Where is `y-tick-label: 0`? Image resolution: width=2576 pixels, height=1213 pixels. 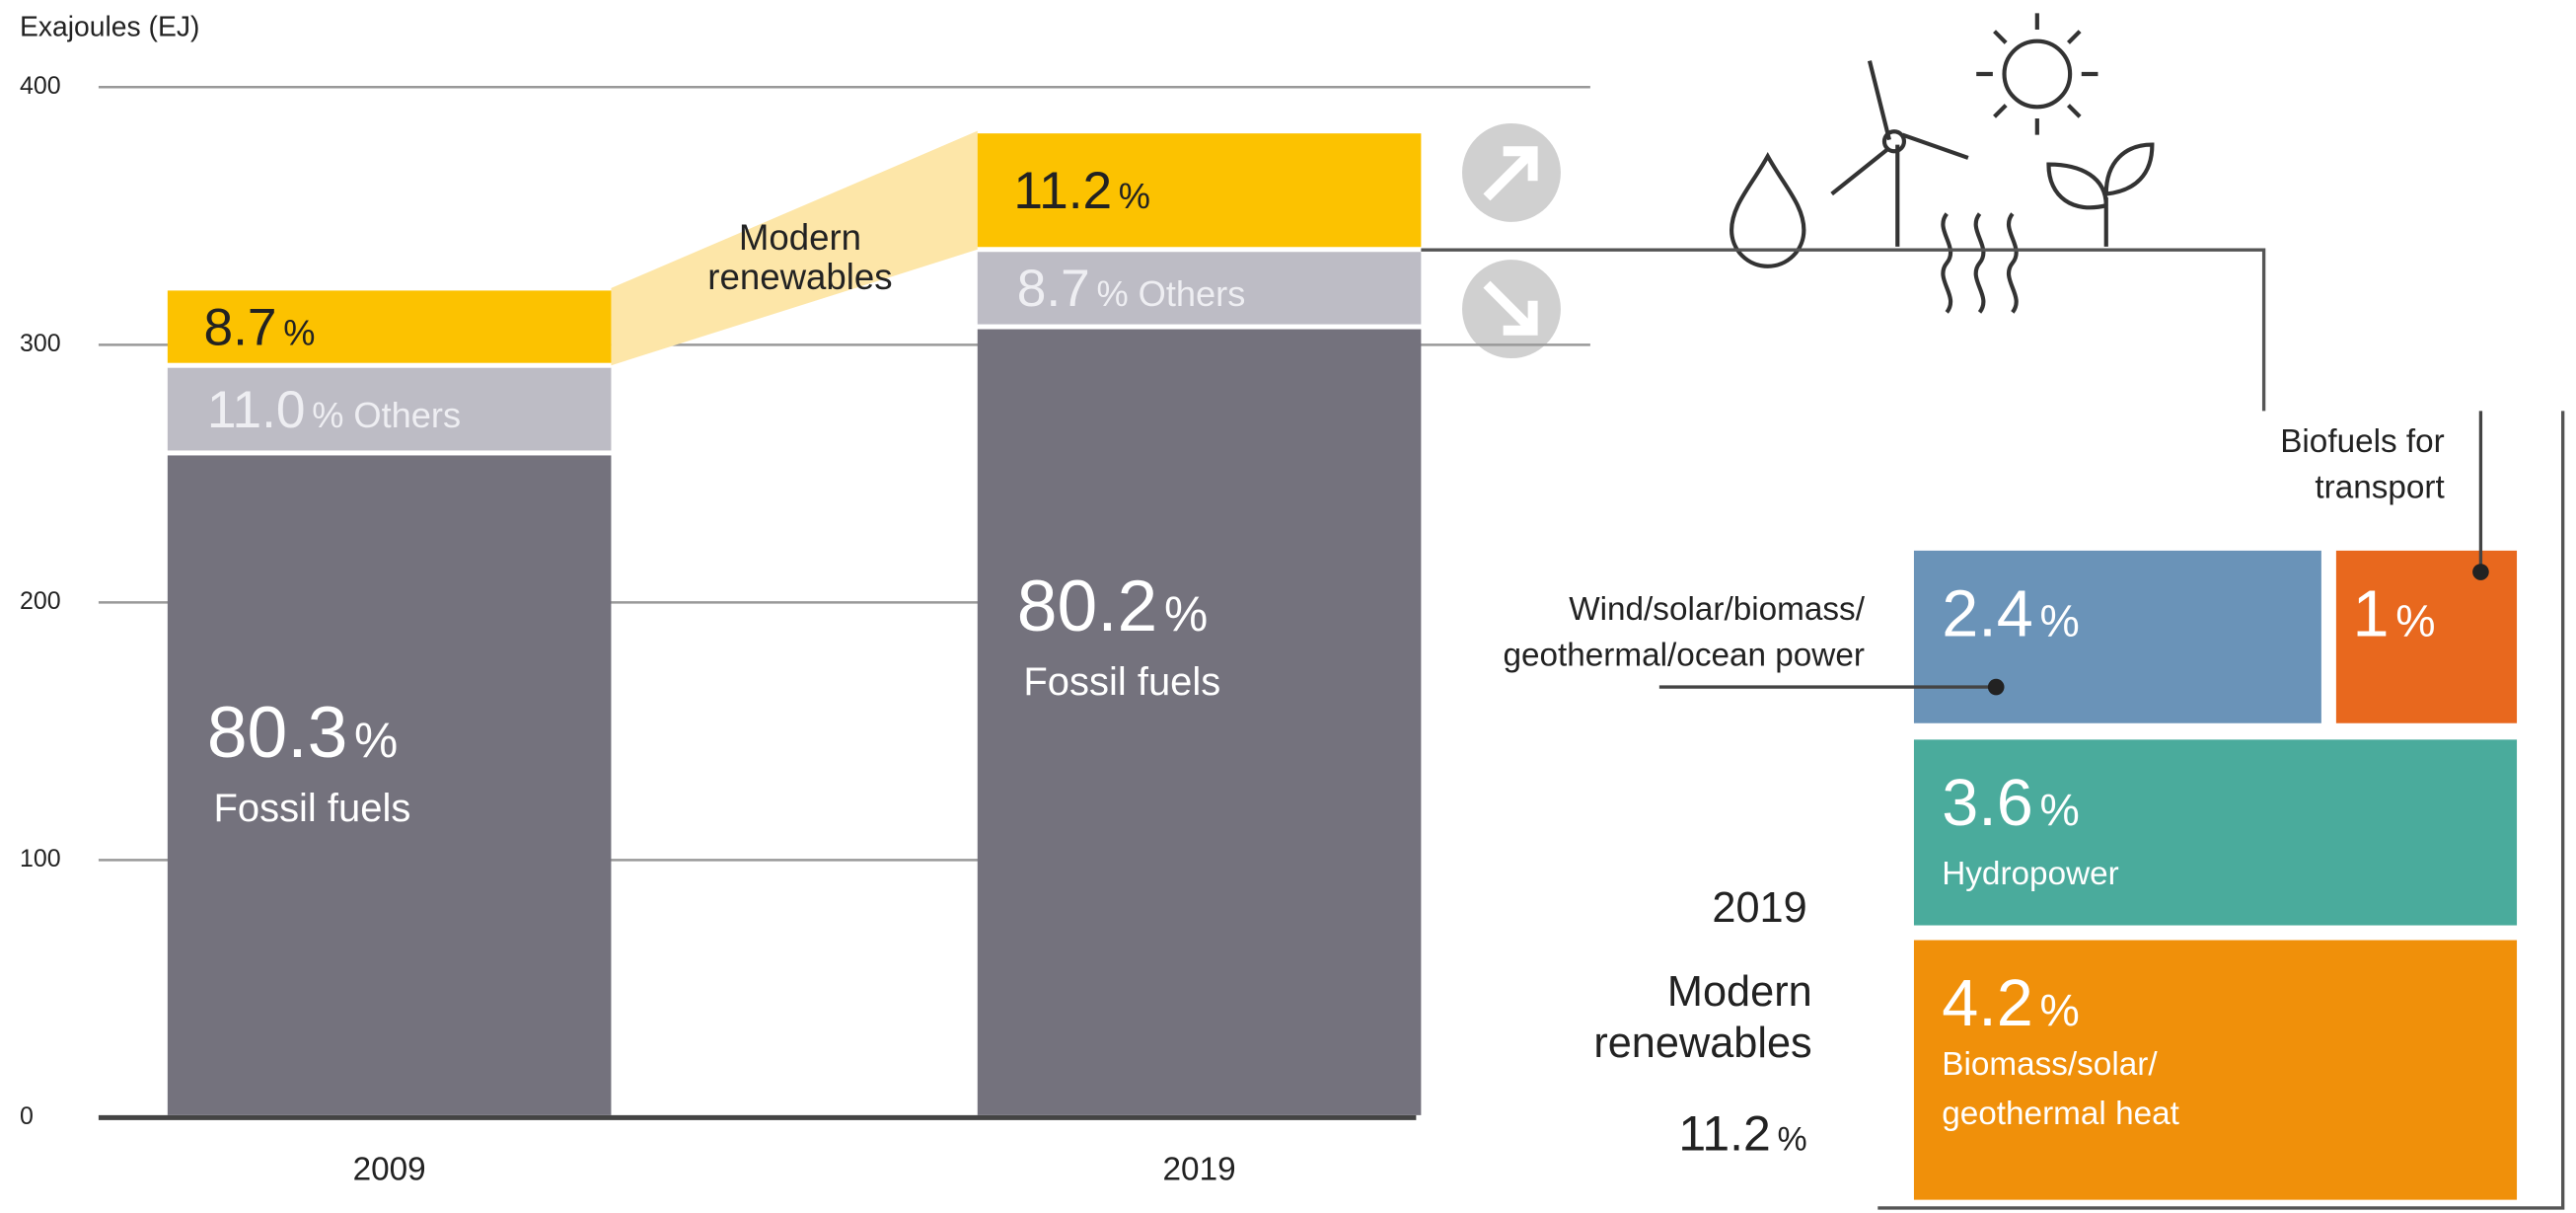
y-tick-label: 0 is located at coordinates (27, 1116).